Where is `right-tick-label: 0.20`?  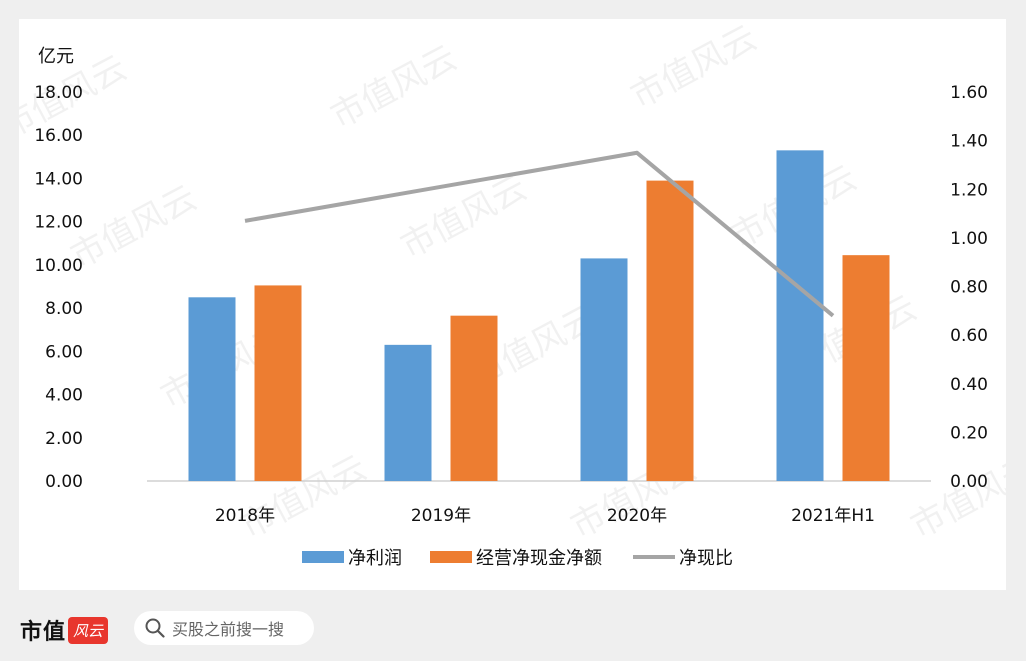 right-tick-label: 0.20 is located at coordinates (969, 433).